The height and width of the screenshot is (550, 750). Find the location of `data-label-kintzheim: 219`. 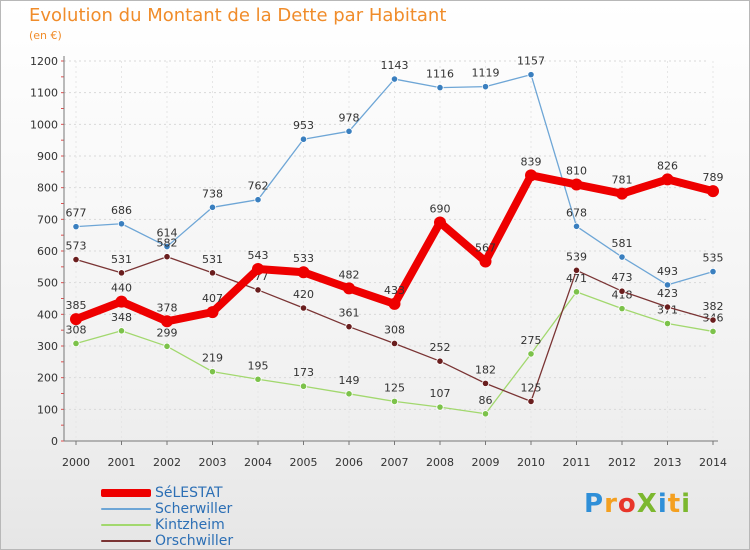

data-label-kintzheim: 219 is located at coordinates (212, 358).